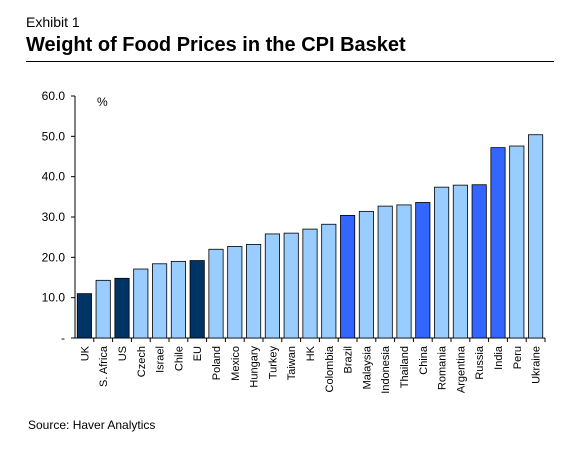  What do you see at coordinates (442, 262) in the screenshot?
I see `bar-romania` at bounding box center [442, 262].